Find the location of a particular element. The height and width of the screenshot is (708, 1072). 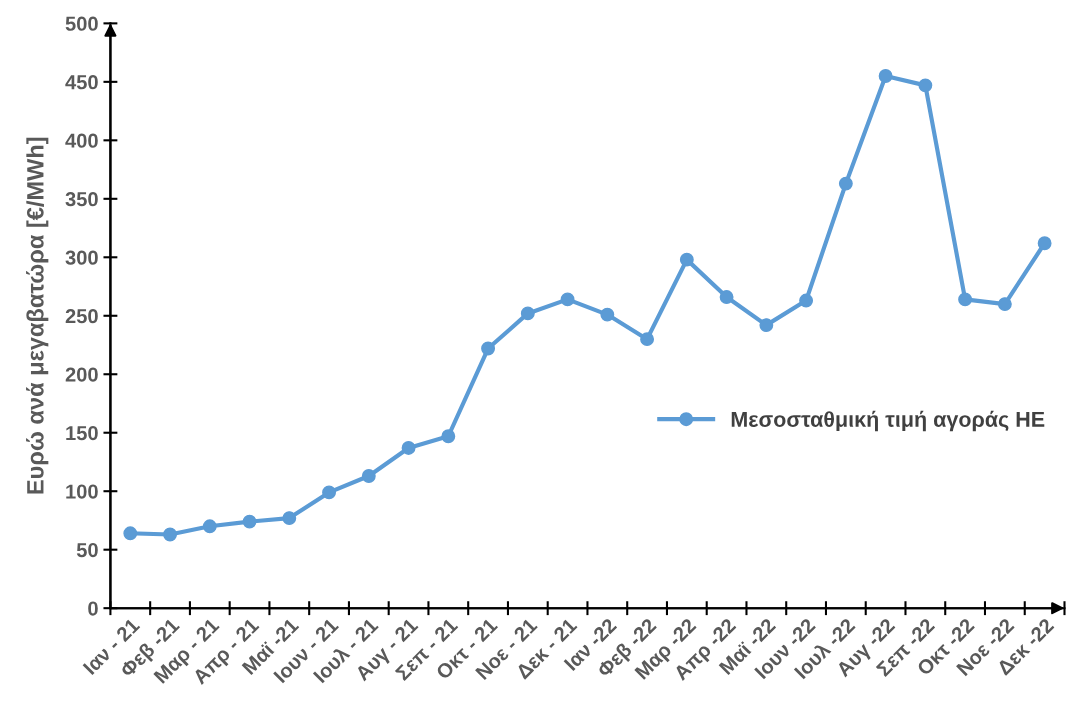

y-tick-label: 400 is located at coordinates (81, 140).